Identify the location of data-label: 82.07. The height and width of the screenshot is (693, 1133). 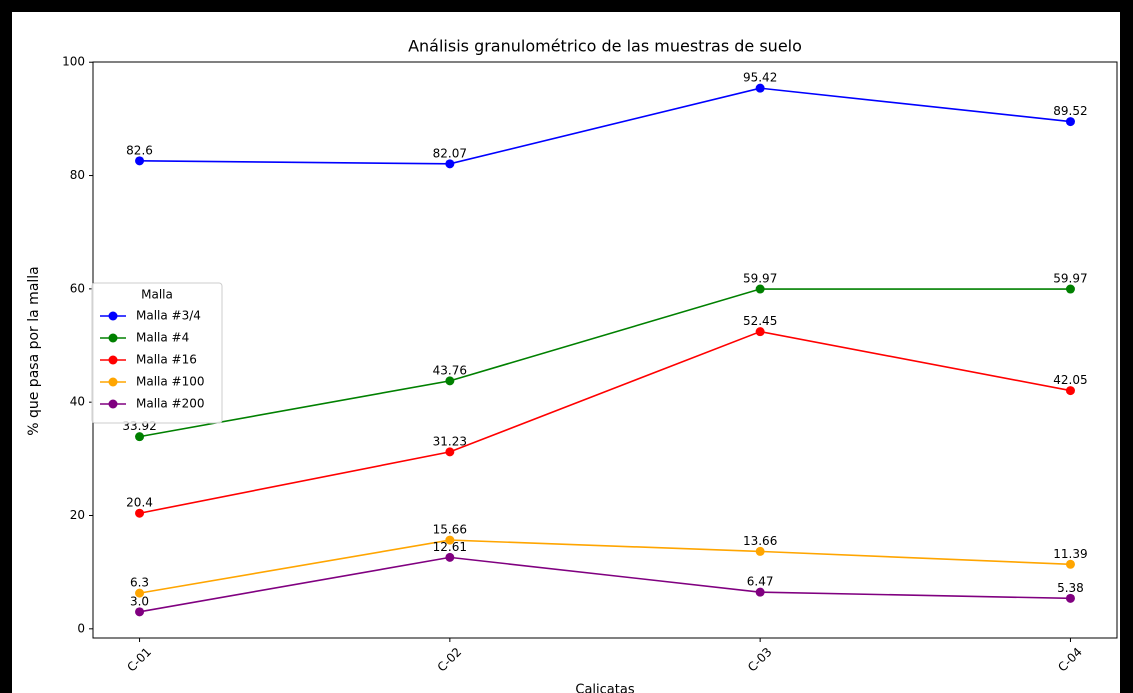
(450, 153).